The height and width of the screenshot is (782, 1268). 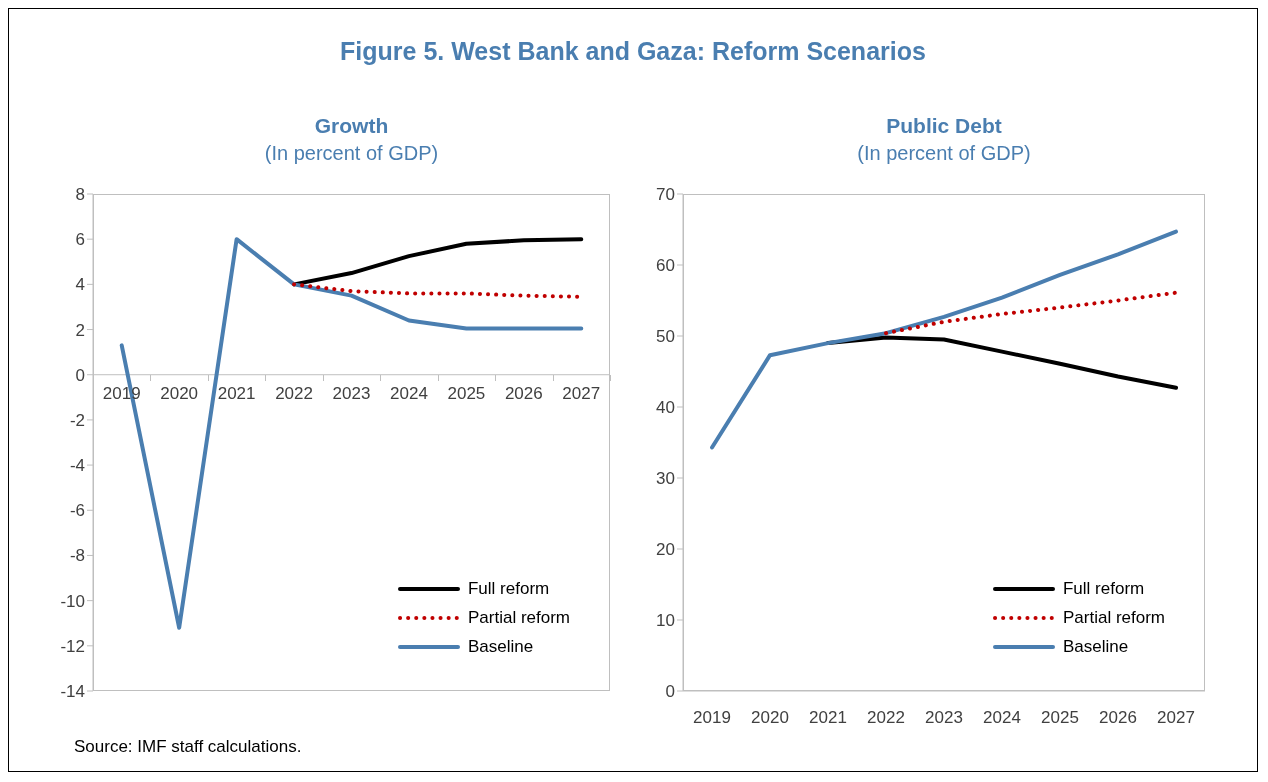 What do you see at coordinates (665, 621) in the screenshot?
I see `y-tick-label: 10` at bounding box center [665, 621].